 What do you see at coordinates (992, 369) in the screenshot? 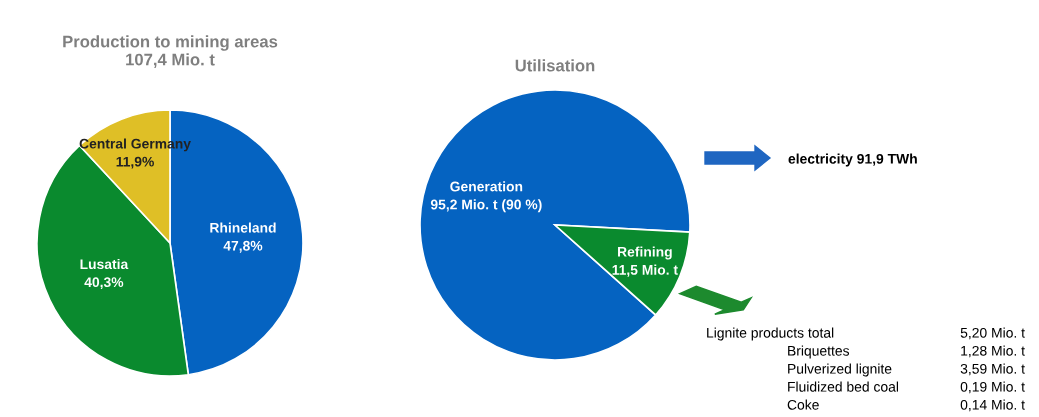
I see `text: 3,59 Mio. t` at bounding box center [992, 369].